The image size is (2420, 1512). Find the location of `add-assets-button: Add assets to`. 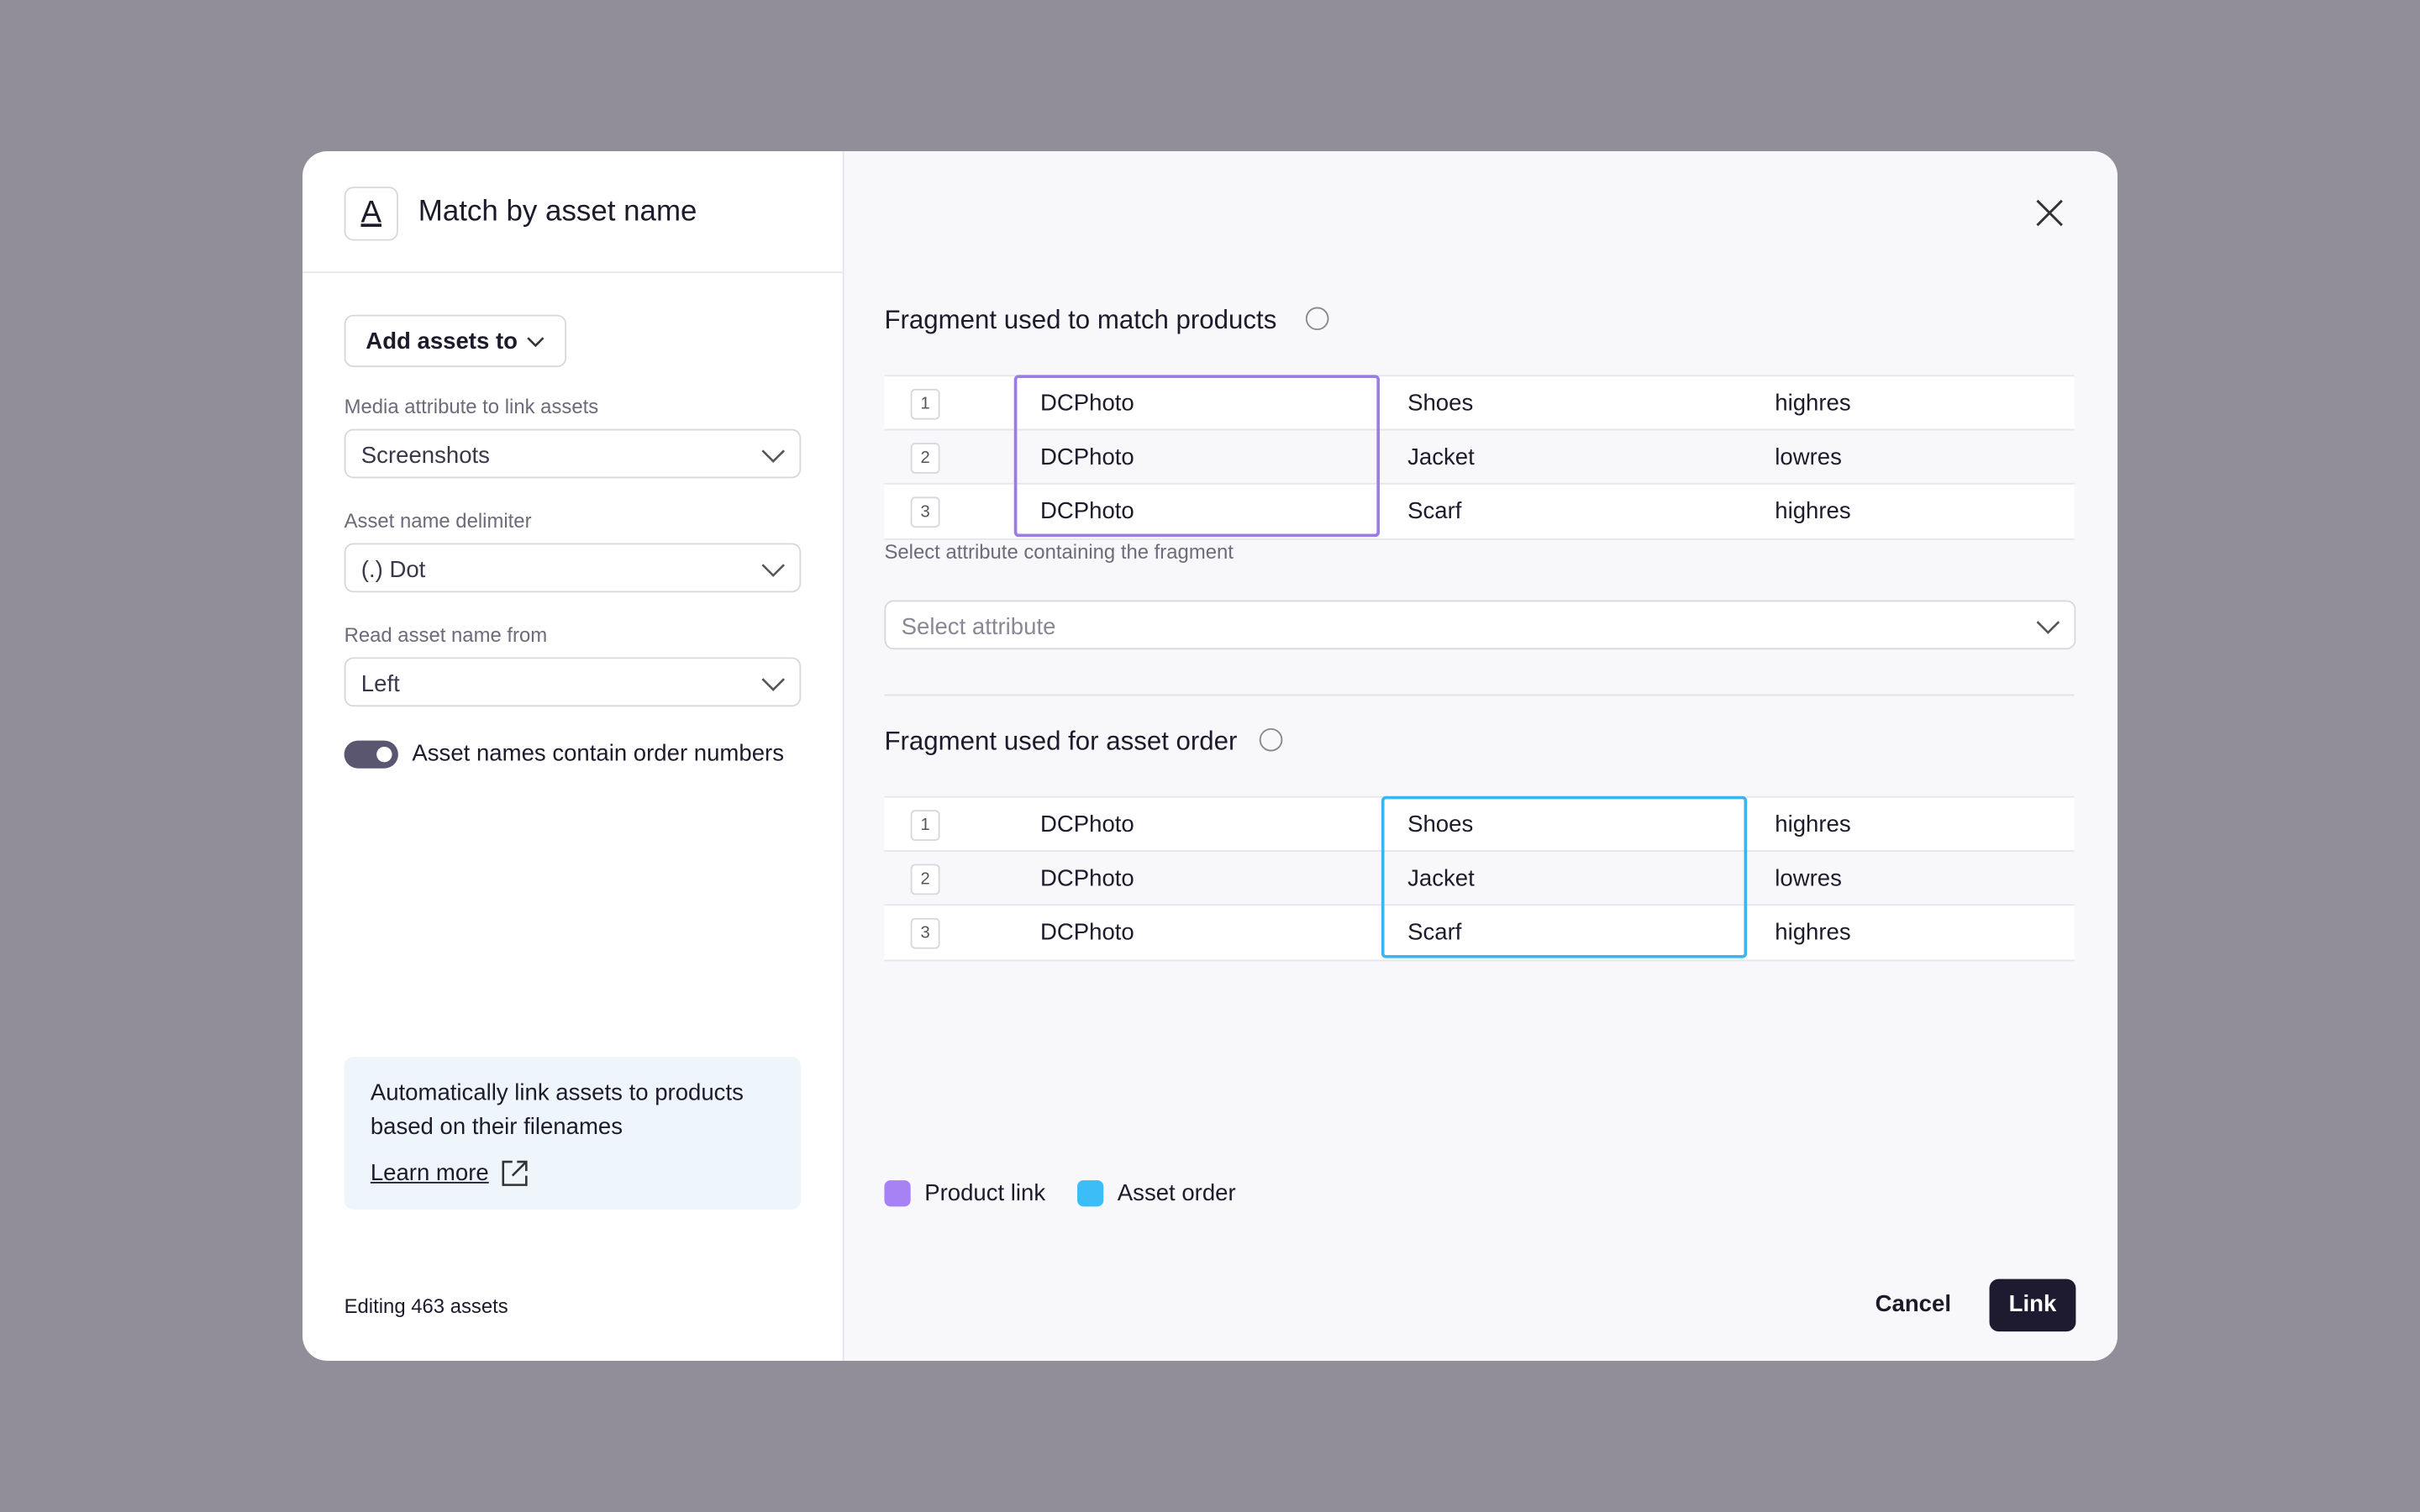

add-assets-button: Add assets to is located at coordinates (455, 341).